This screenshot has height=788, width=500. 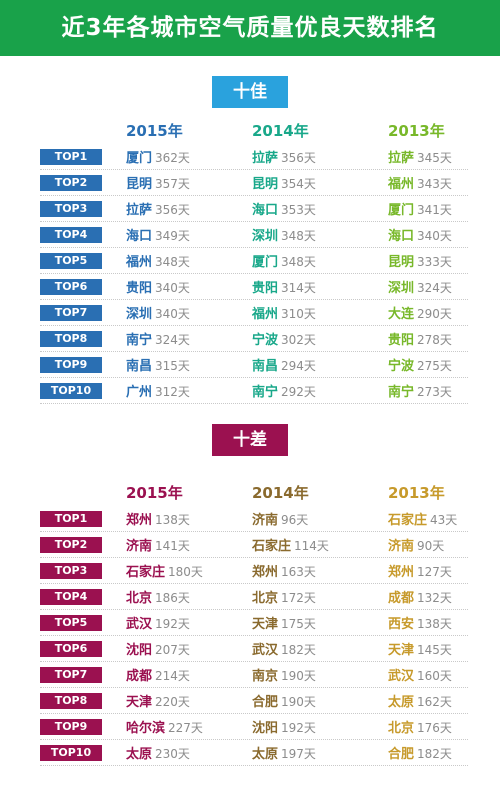 What do you see at coordinates (71, 209) in the screenshot?
I see `rank-badge: TOP3` at bounding box center [71, 209].